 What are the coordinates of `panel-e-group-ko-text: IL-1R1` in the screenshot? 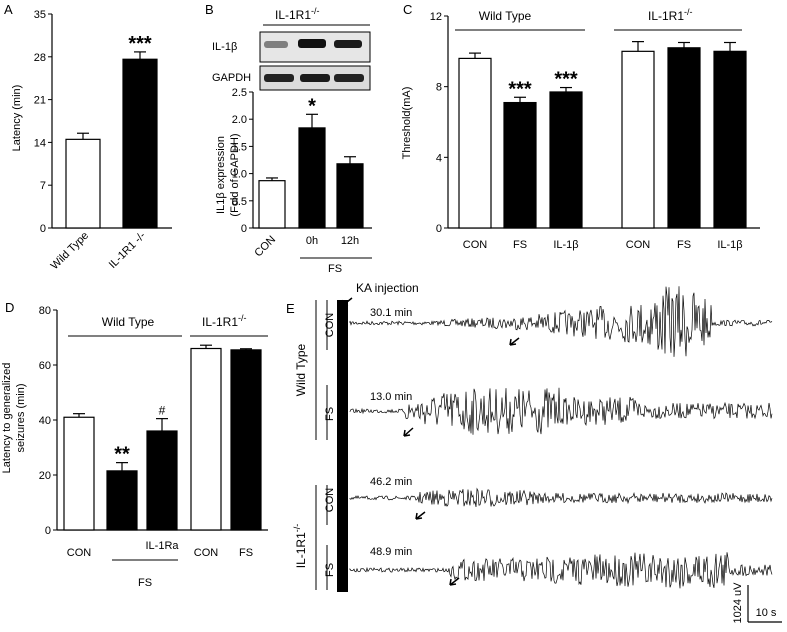 It's located at (301, 550).